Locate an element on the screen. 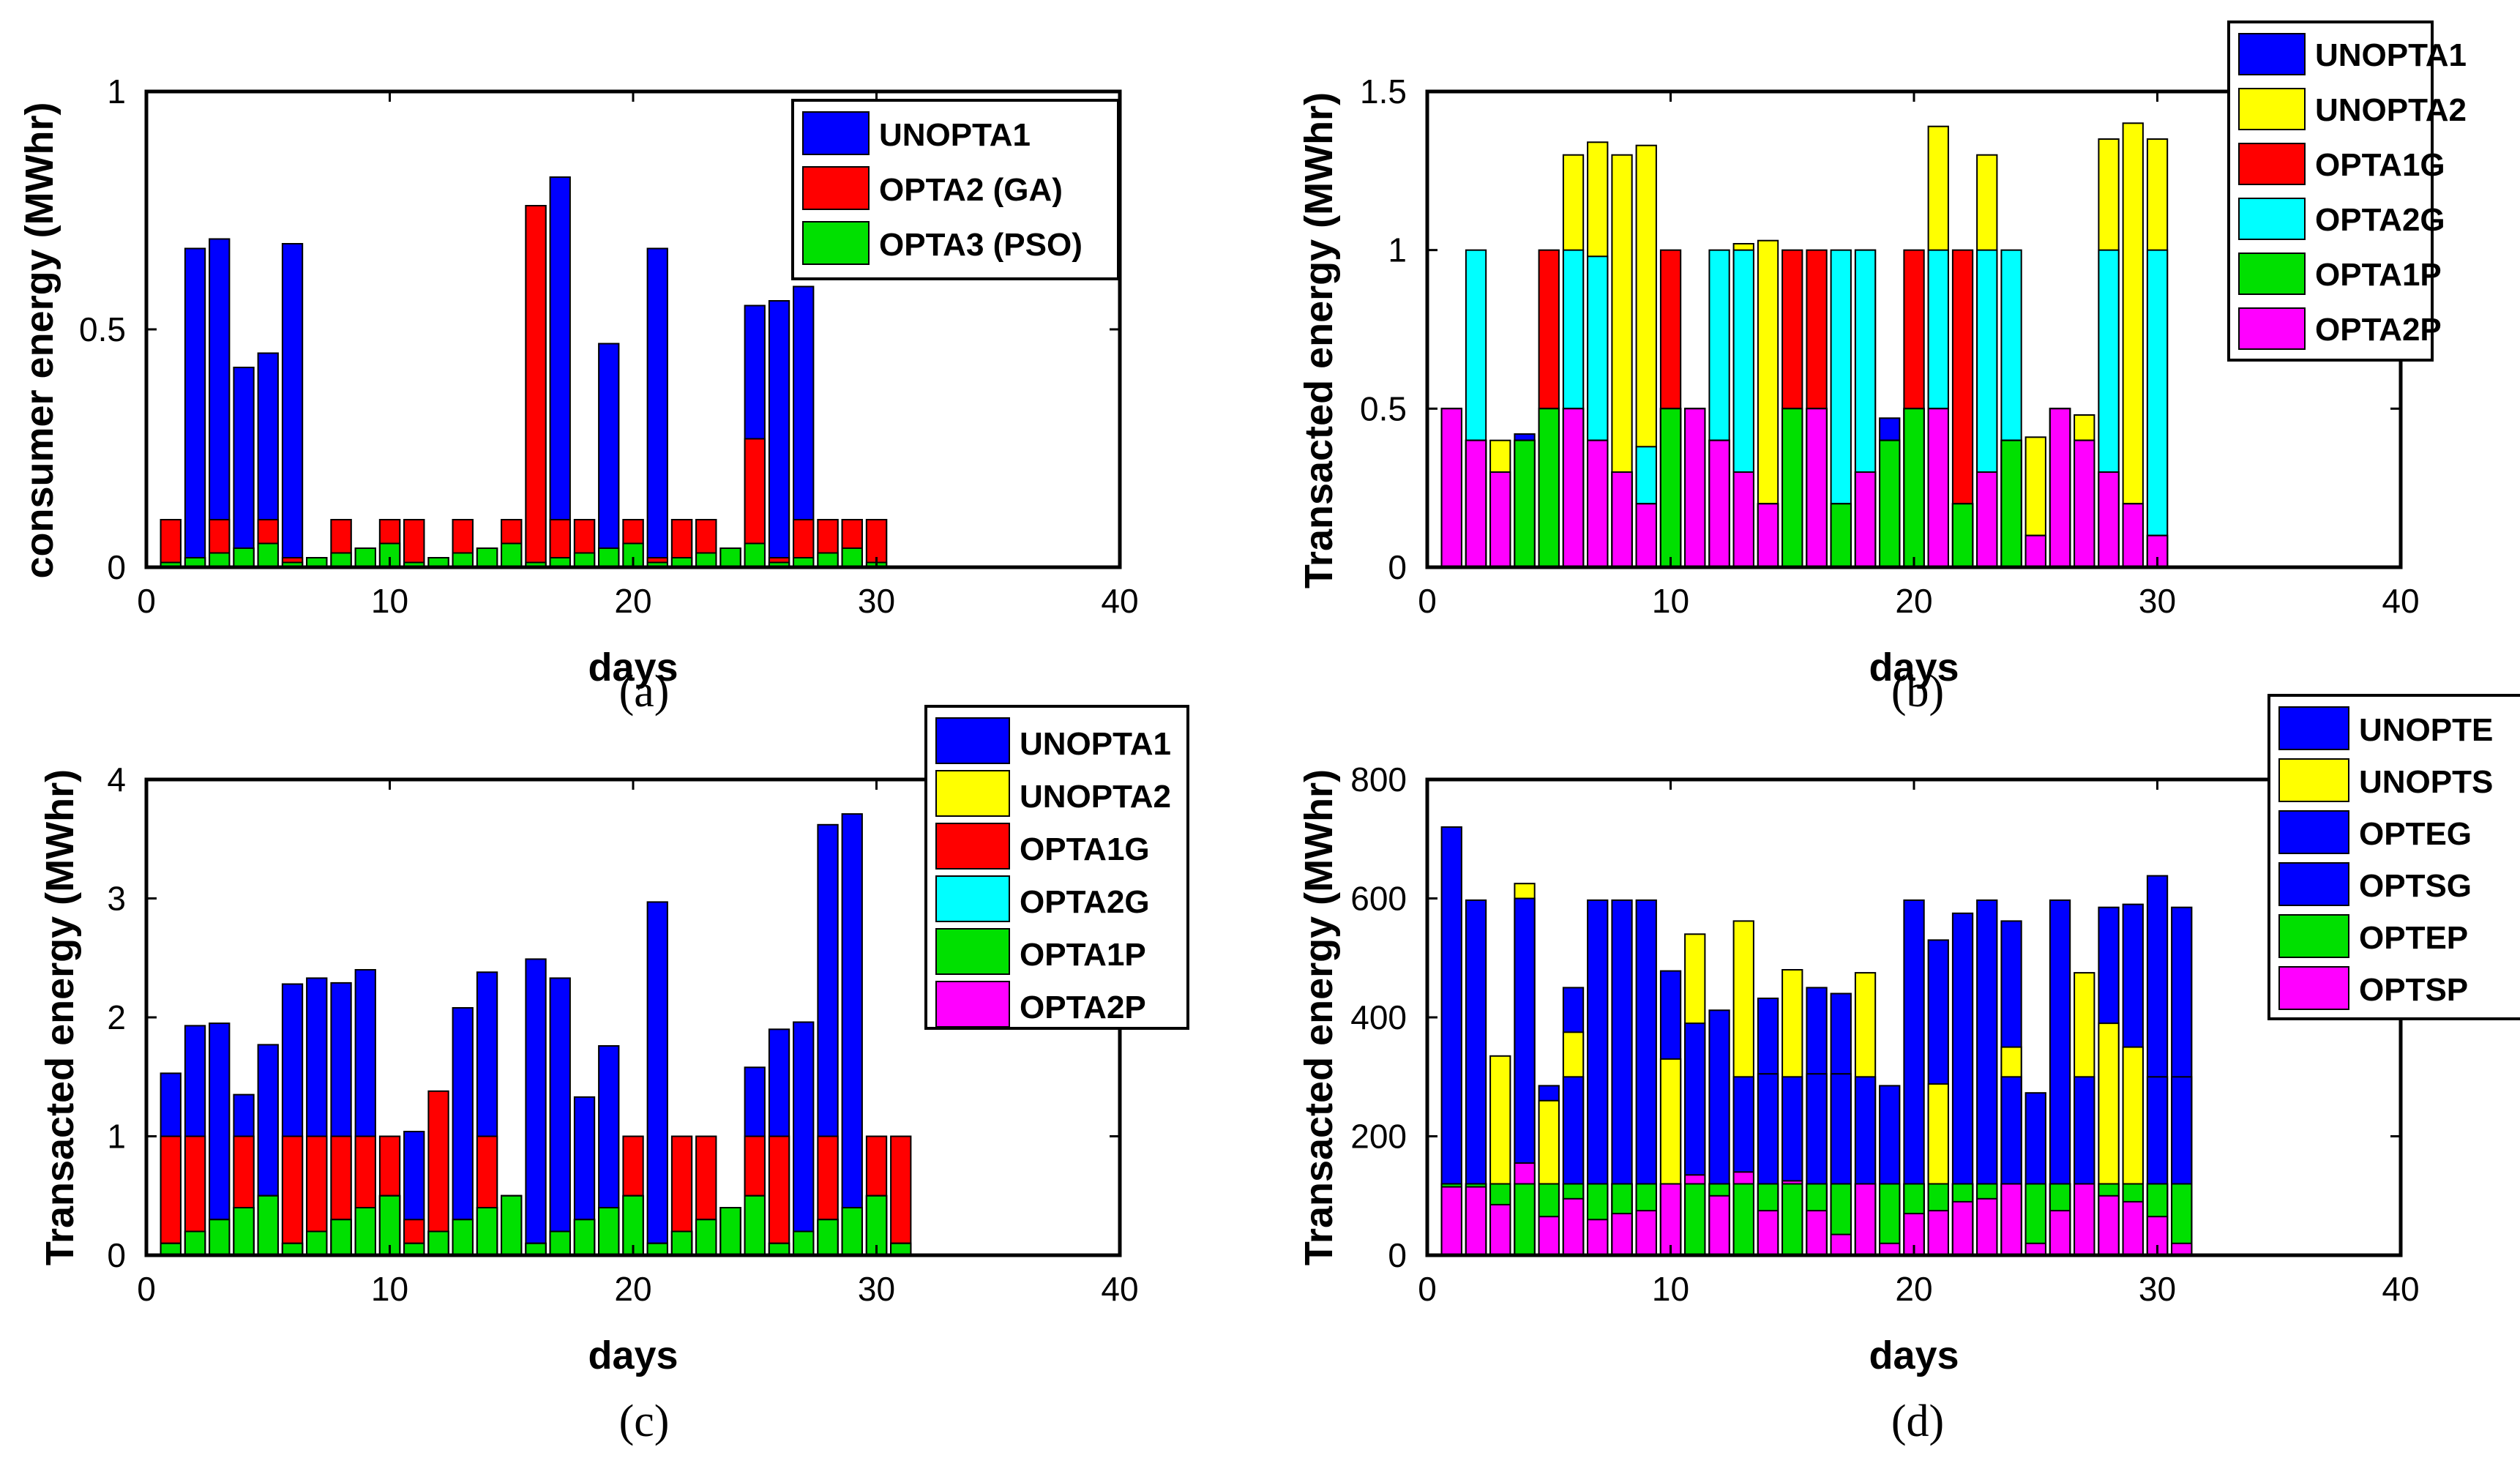 The image size is (2520, 1477). x-tick-label: 40 is located at coordinates (1120, 601).